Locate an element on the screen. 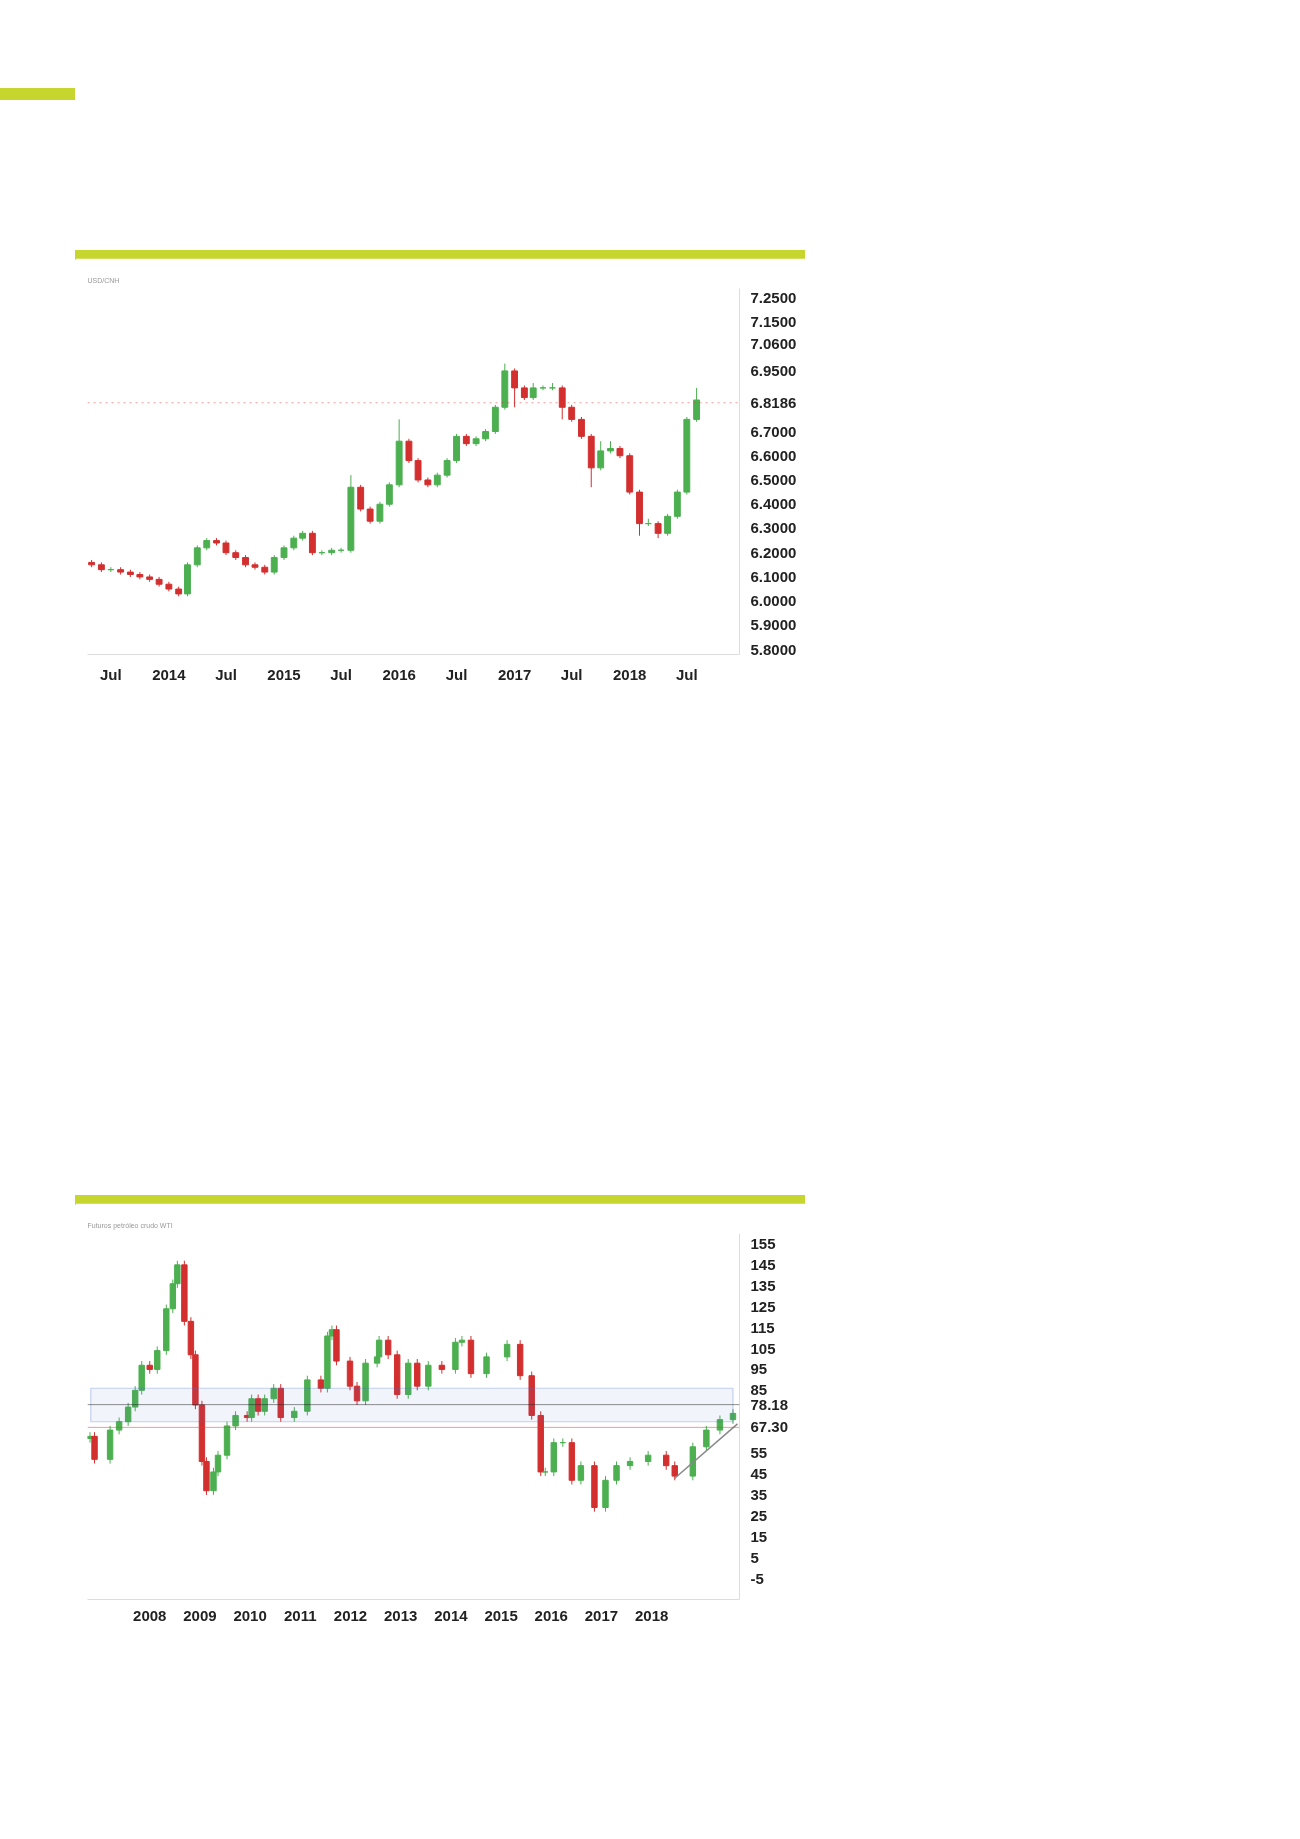  y-tick-label: 35 is located at coordinates (759, 1494).